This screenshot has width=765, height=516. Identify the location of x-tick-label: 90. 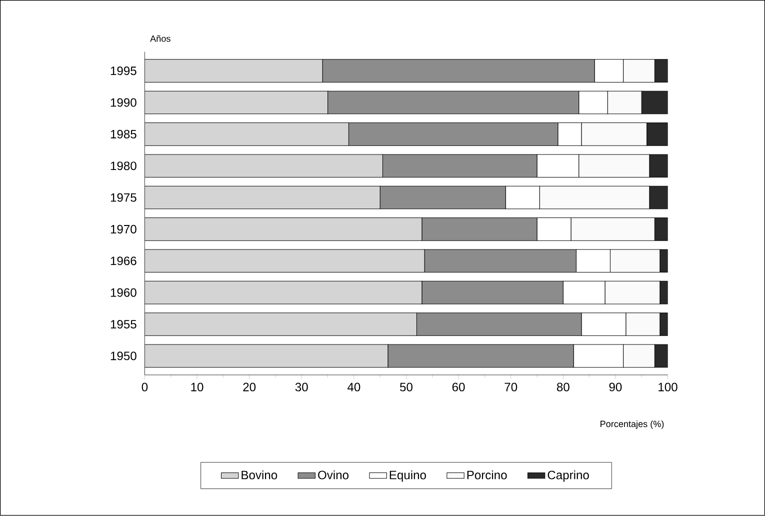
(615, 387).